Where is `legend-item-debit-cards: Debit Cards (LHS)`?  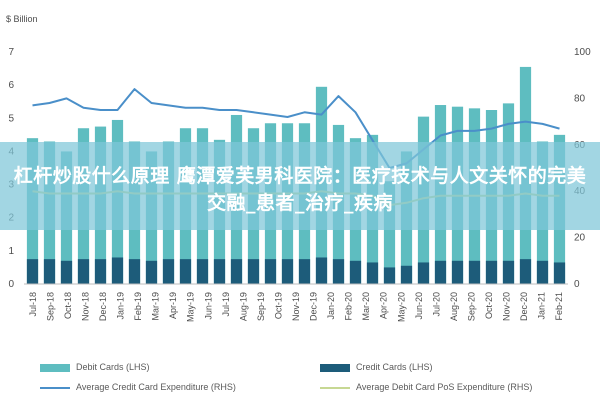 legend-item-debit-cards: Debit Cards (LHS) is located at coordinates (95, 367).